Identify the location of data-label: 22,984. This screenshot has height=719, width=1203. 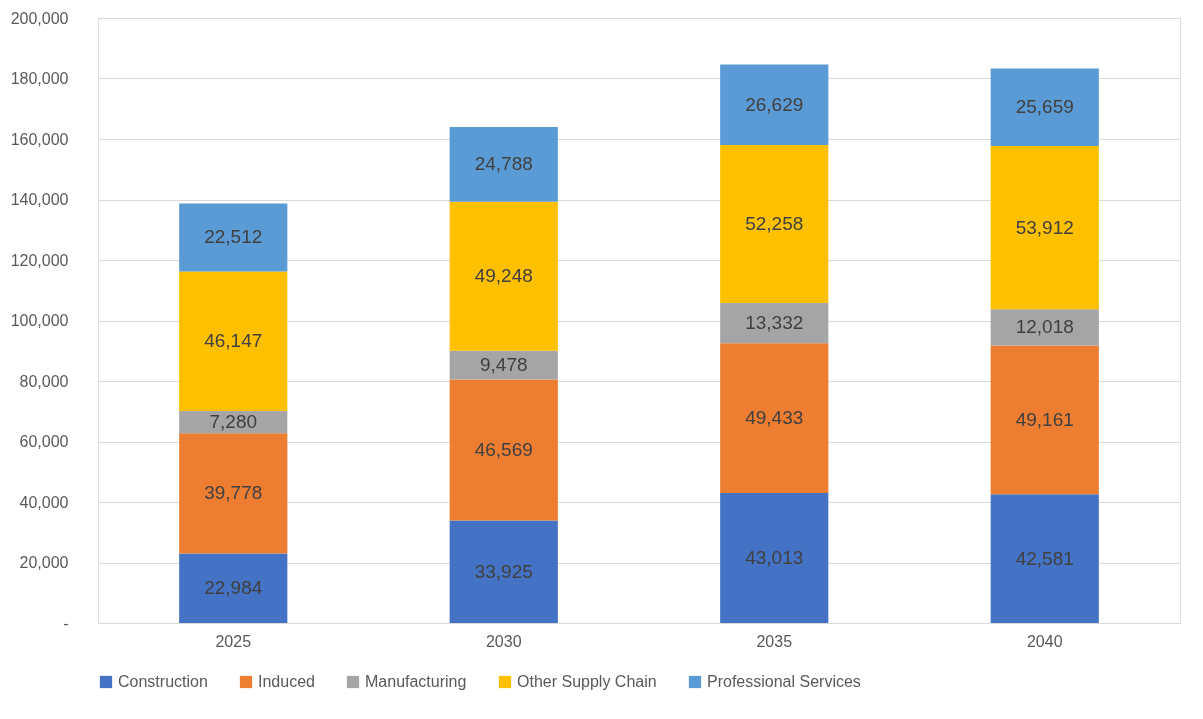
(233, 588).